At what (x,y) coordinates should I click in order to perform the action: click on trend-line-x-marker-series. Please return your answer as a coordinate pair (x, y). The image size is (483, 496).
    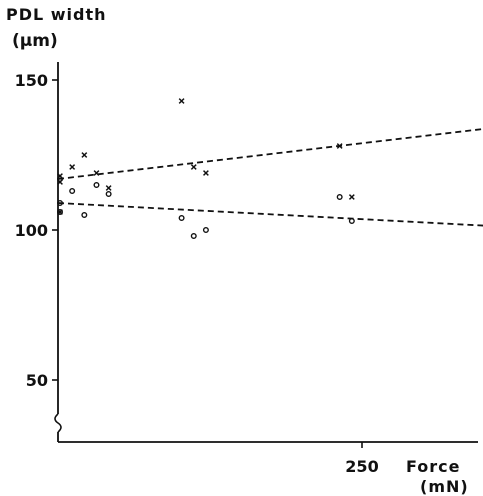
    Looking at the image, I should click on (270, 154).